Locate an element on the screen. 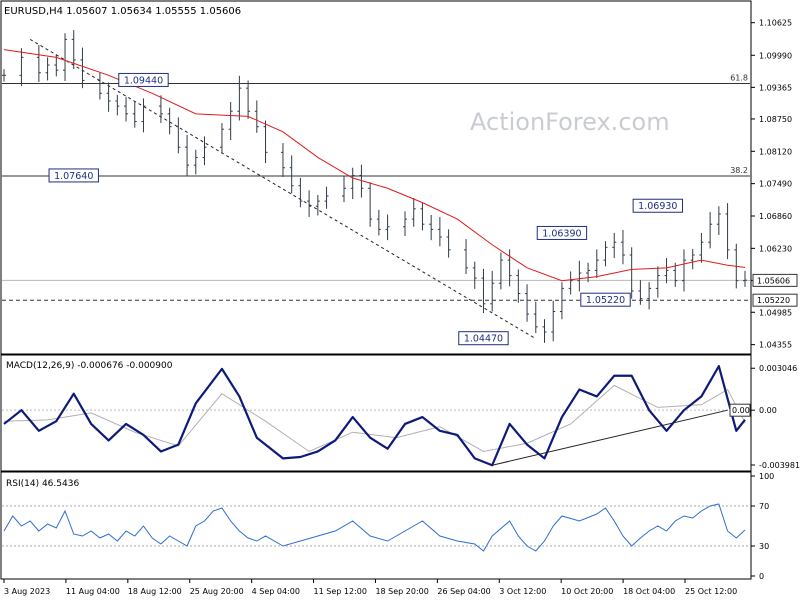 The image size is (800, 604). price-tick-label: 1.09990 is located at coordinates (775, 55).